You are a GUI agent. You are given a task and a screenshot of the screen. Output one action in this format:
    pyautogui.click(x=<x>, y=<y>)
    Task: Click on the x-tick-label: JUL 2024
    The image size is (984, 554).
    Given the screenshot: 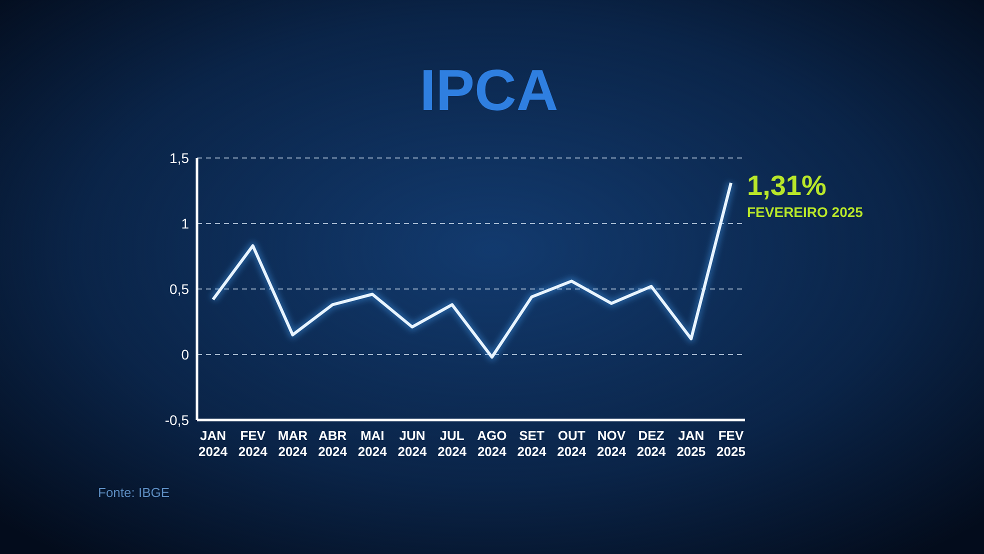 What is the action you would take?
    pyautogui.click(x=453, y=443)
    